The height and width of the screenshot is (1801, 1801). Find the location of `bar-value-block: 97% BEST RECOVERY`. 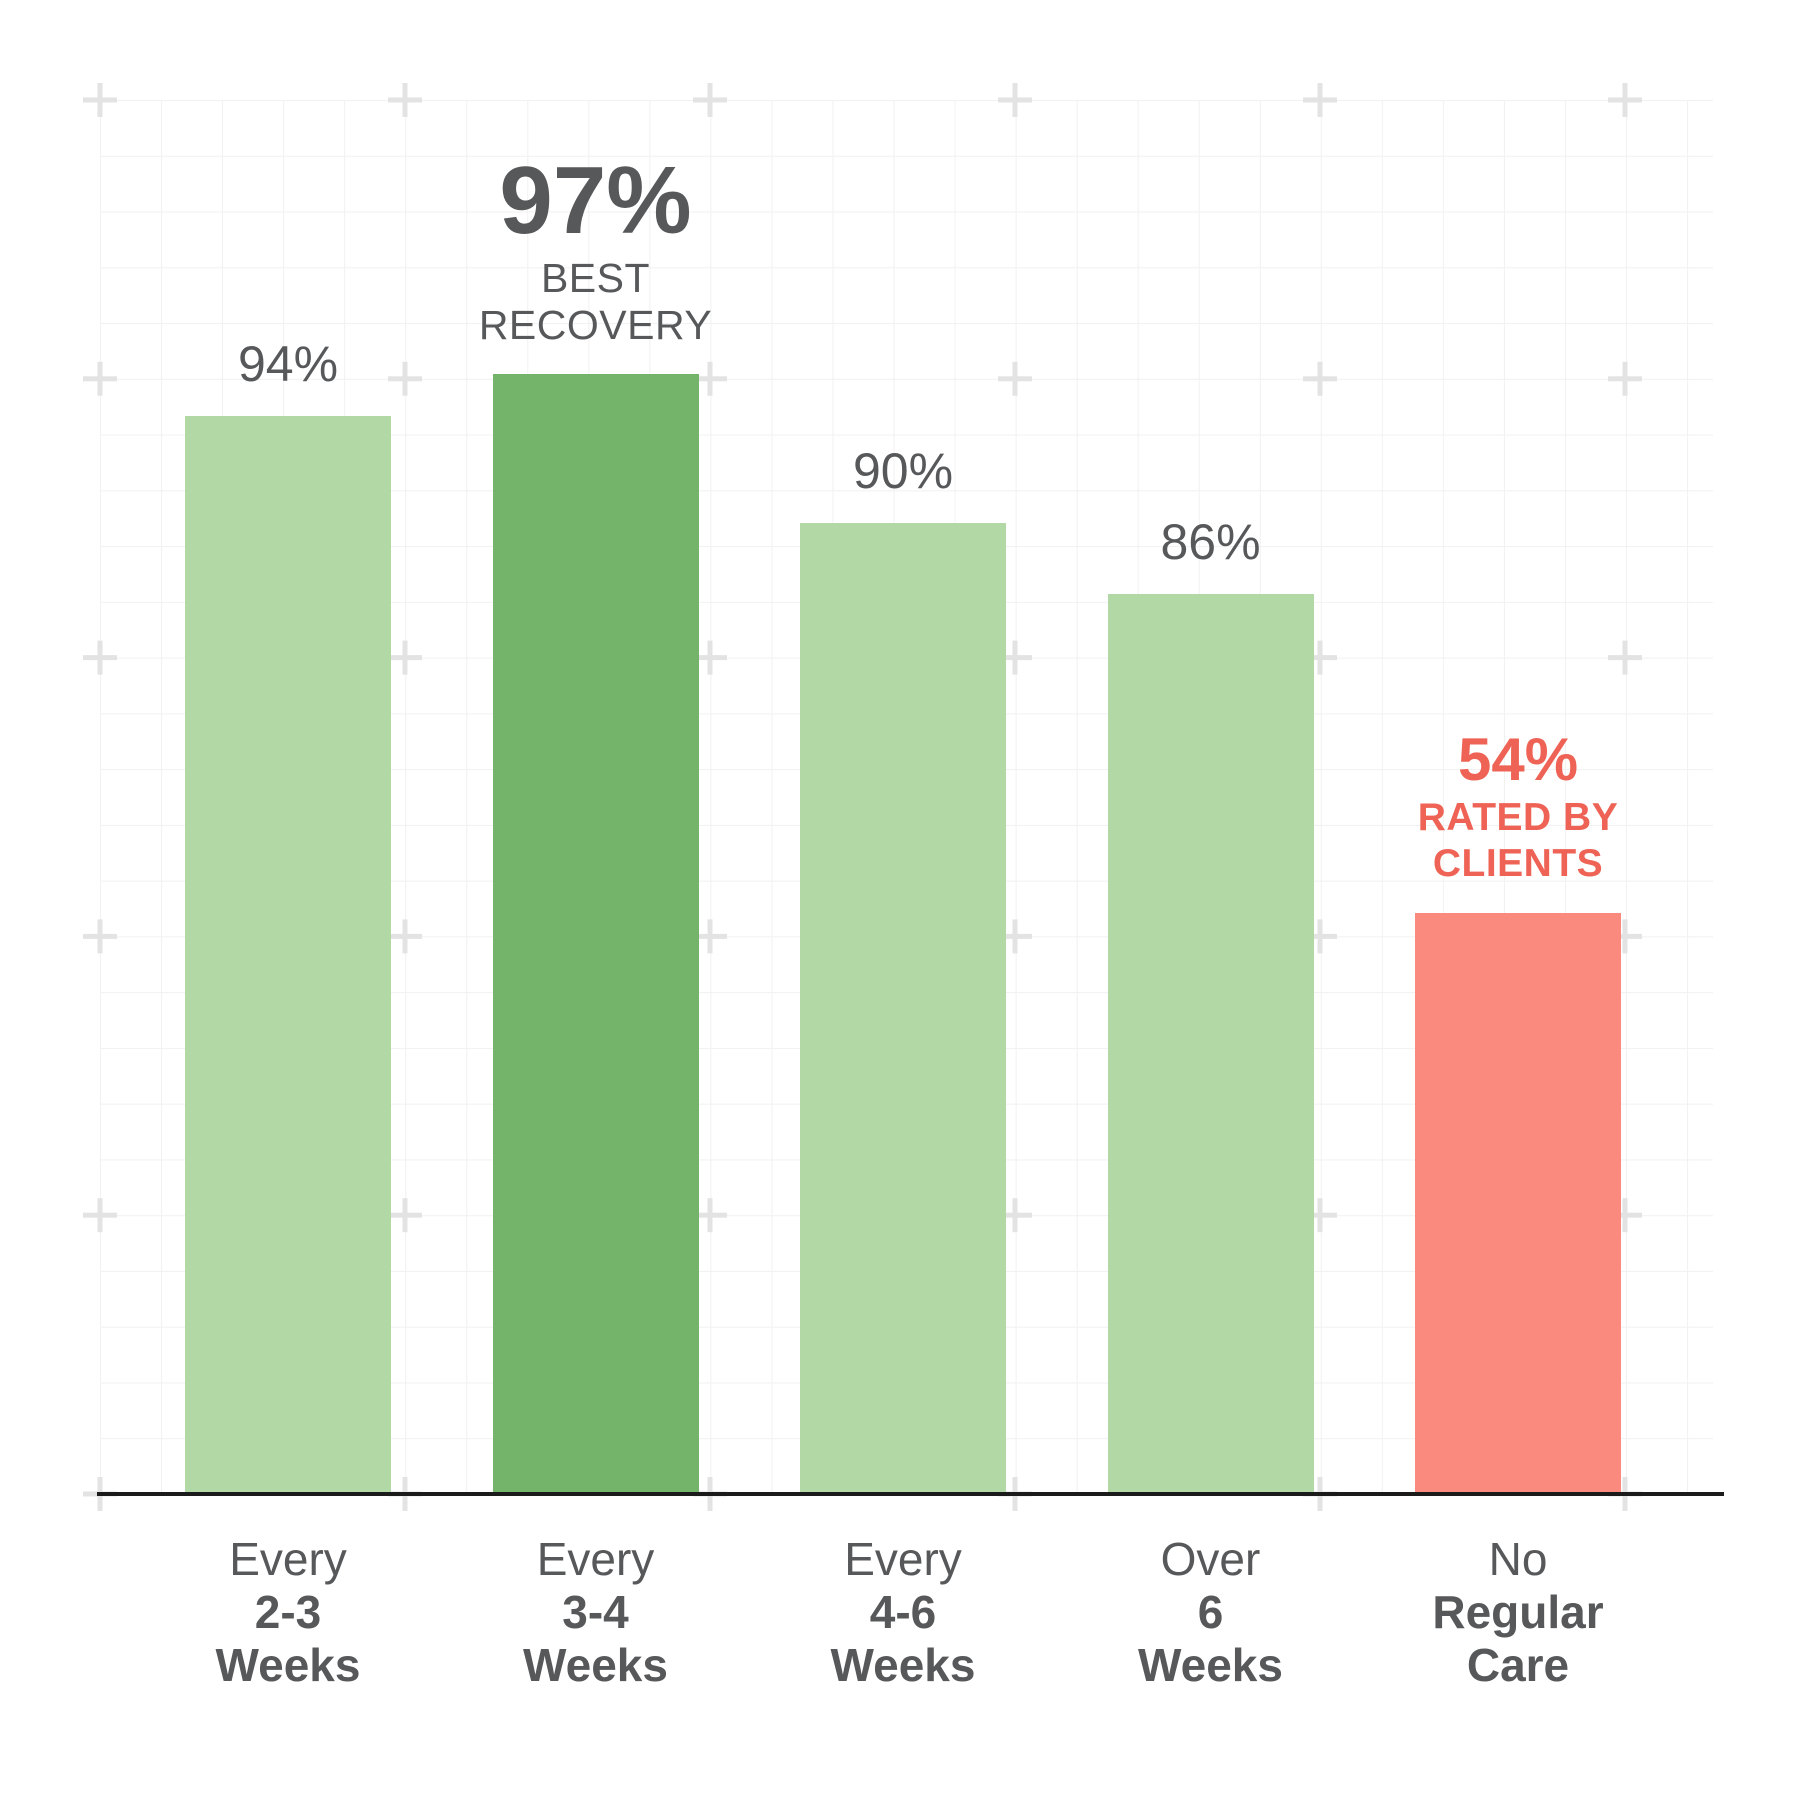

bar-value-block: 97% BEST RECOVERY is located at coordinates (596, 250).